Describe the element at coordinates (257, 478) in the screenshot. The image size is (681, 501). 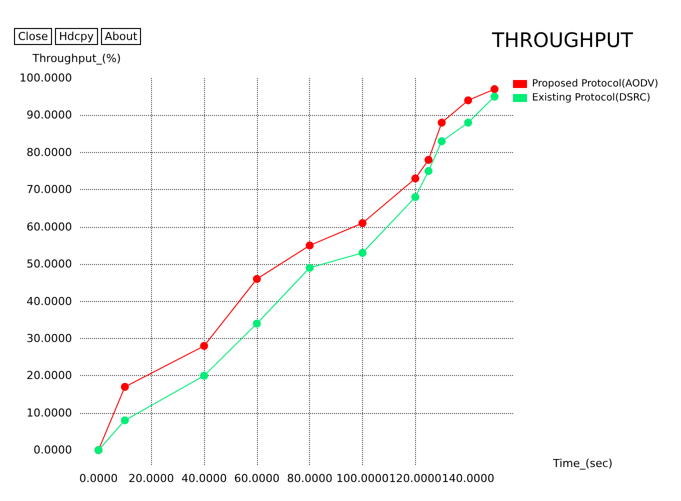
I see `x-tick-label: 60.0000` at that location.